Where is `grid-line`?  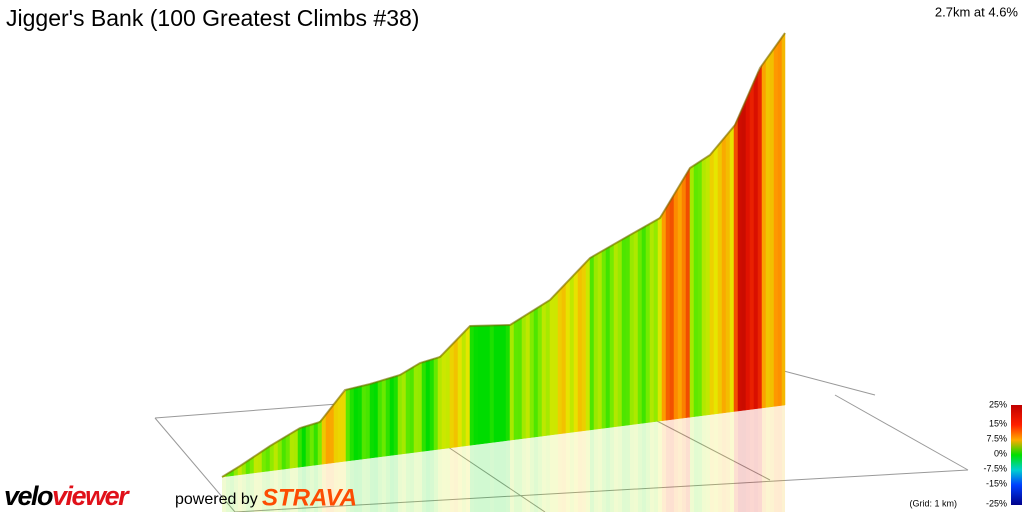 grid-line is located at coordinates (195, 464).